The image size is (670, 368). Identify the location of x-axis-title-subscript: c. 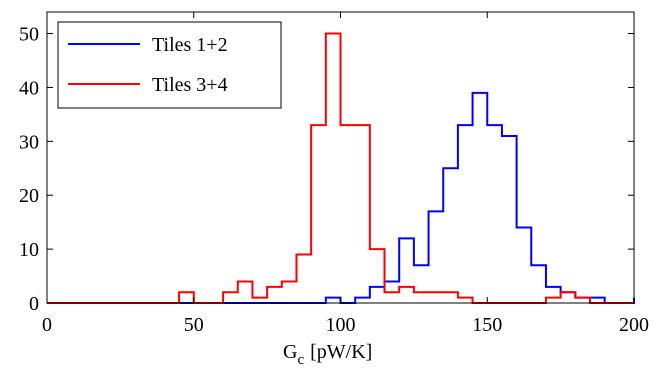
(300, 360).